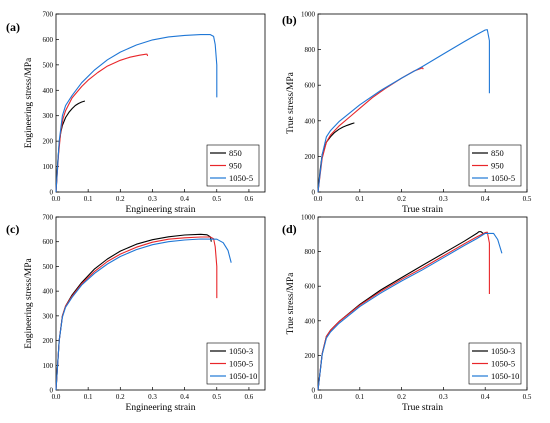  What do you see at coordinates (289, 229) in the screenshot?
I see `panel-label: (d)` at bounding box center [289, 229].